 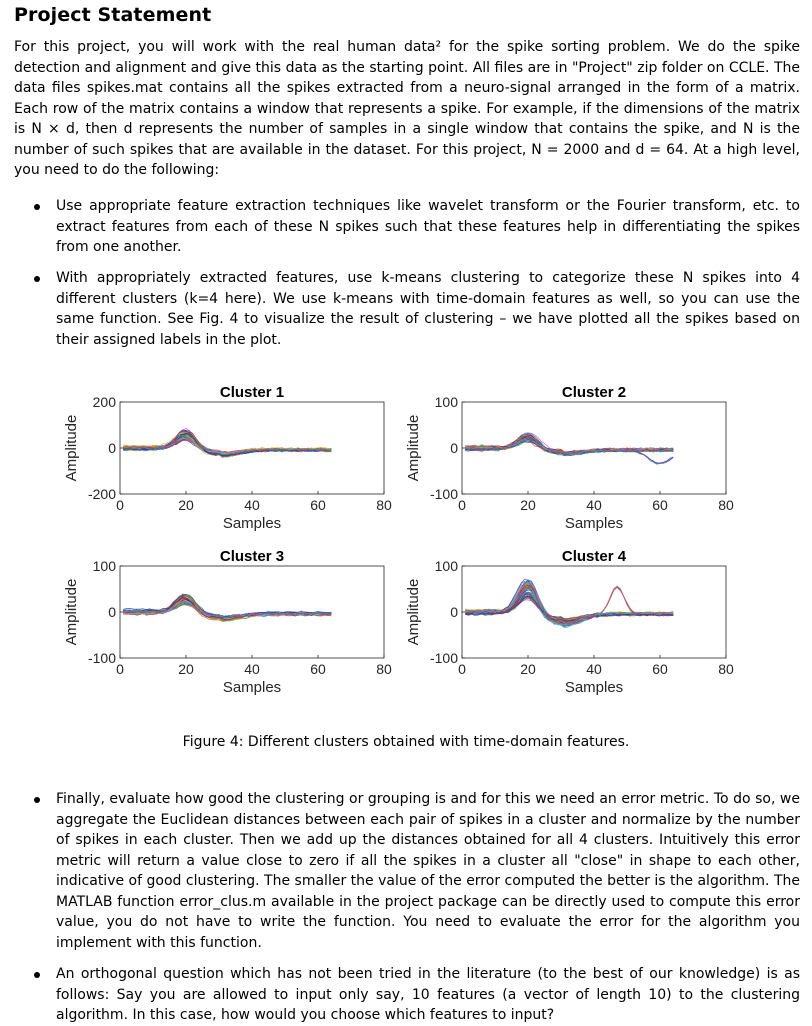 I want to click on chart-title: Cluster 2, so click(x=594, y=392).